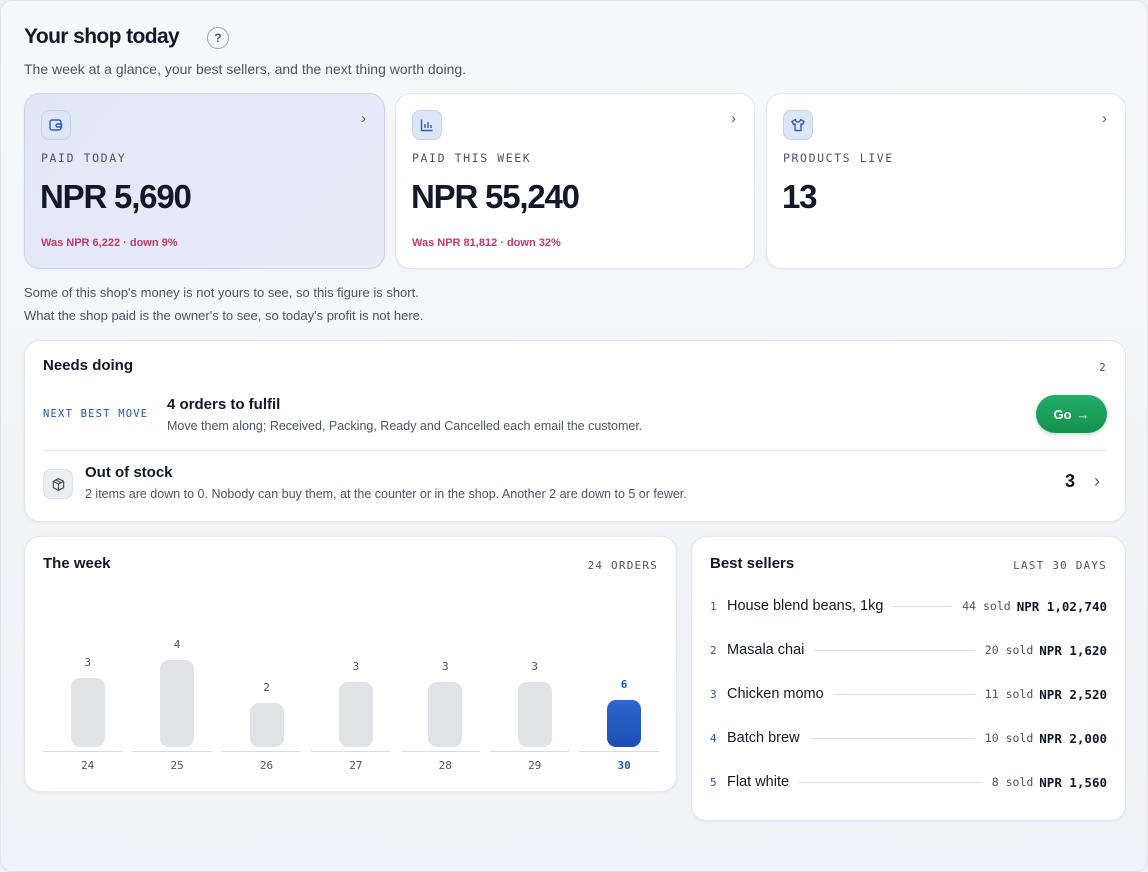  I want to click on units-sold: 44 sold, so click(986, 606).